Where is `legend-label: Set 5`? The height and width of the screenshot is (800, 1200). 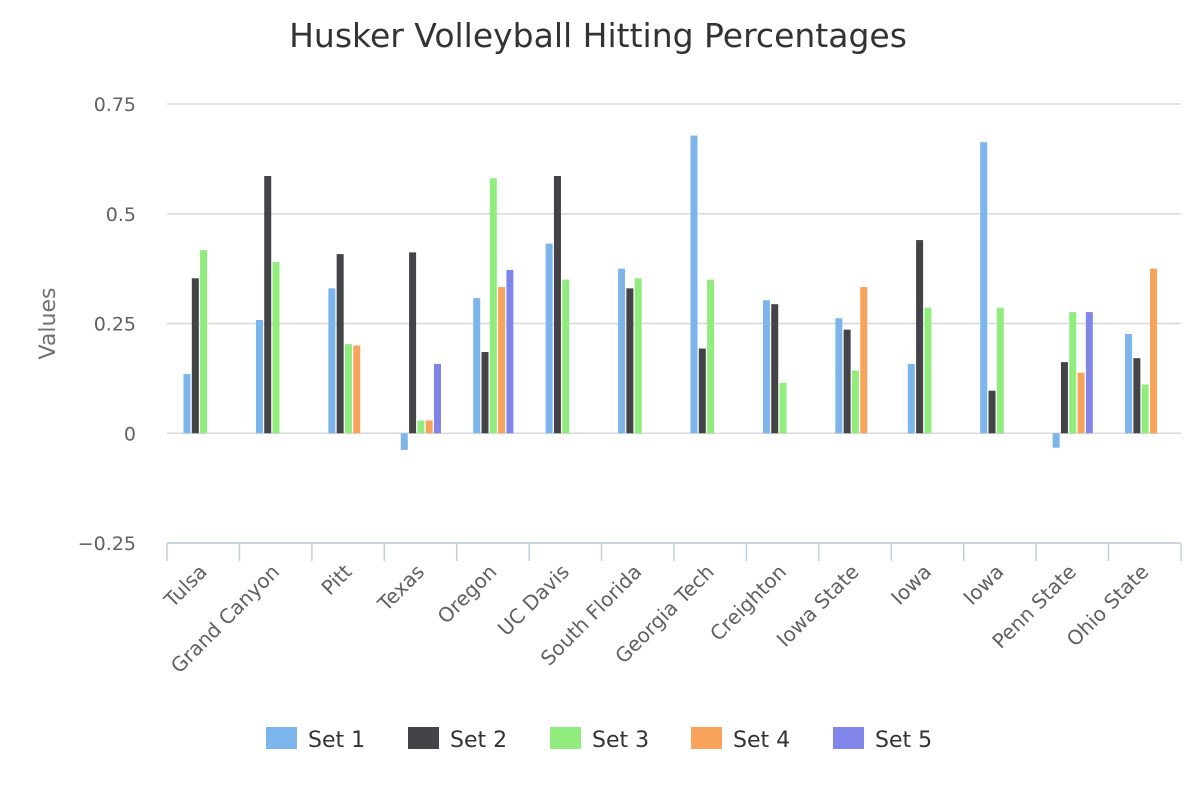
legend-label: Set 5 is located at coordinates (903, 740).